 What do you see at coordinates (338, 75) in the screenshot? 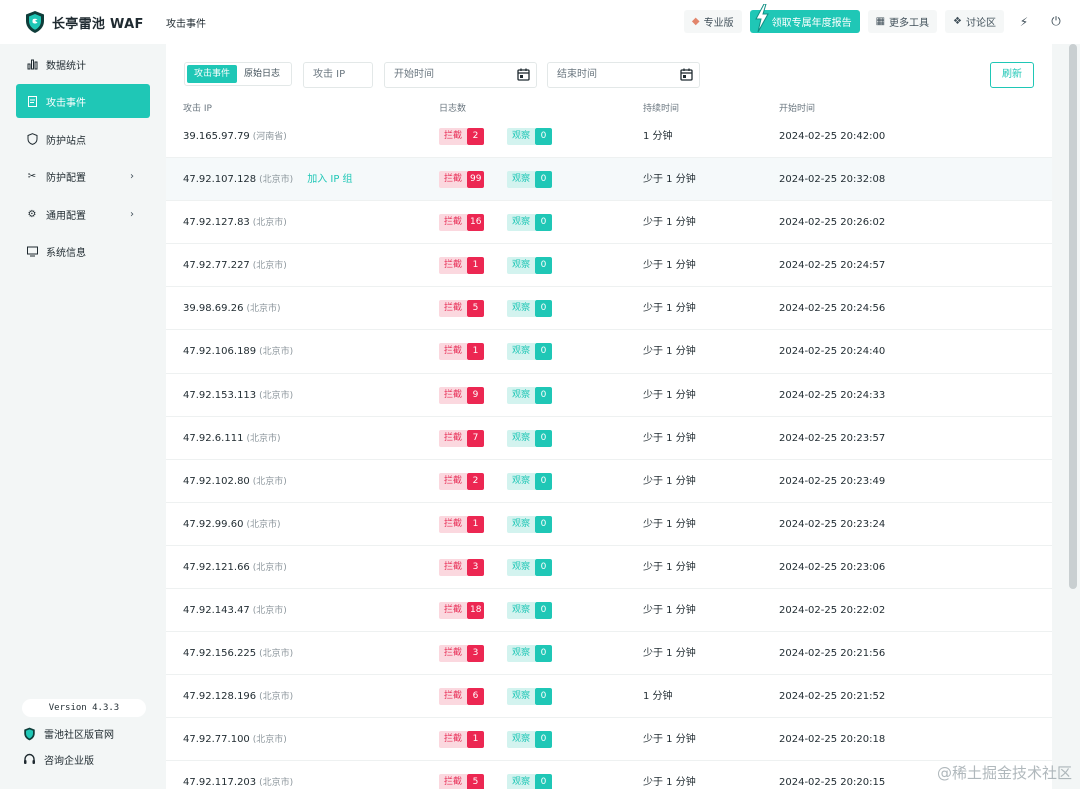
I see `attack-ip-input: 攻击 IP` at bounding box center [338, 75].